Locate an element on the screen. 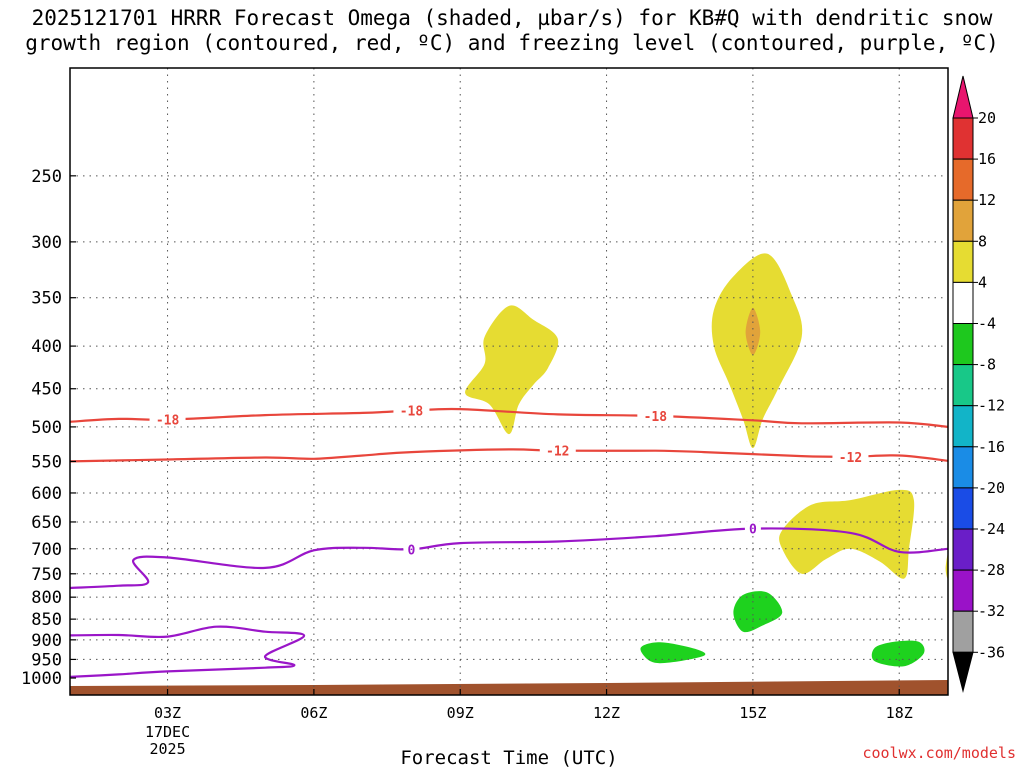 The image size is (1024, 768). colorbar-tick-label: -4 is located at coordinates (987, 324).